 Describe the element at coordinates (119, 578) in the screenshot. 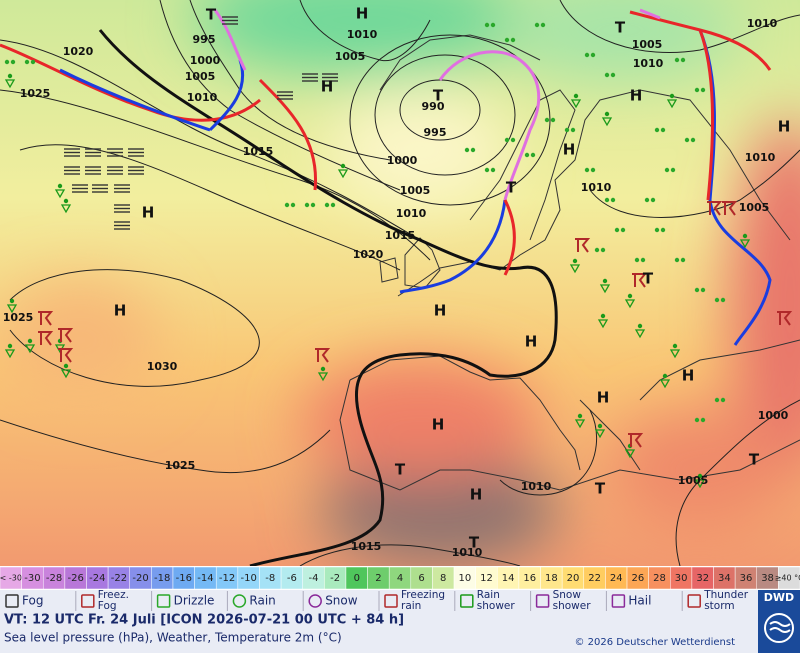

I see `colorbar-label: -22` at that location.